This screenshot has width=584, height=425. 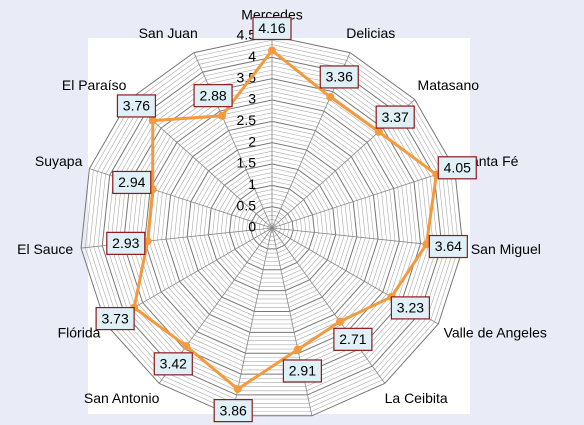 I want to click on value-label: 2.93, so click(x=125, y=243).